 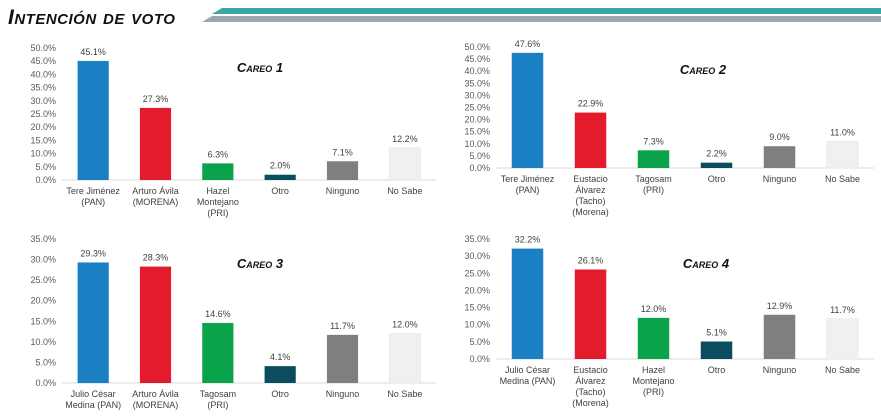 What do you see at coordinates (527, 370) in the screenshot?
I see `x-tick-label-line: Julio César` at bounding box center [527, 370].